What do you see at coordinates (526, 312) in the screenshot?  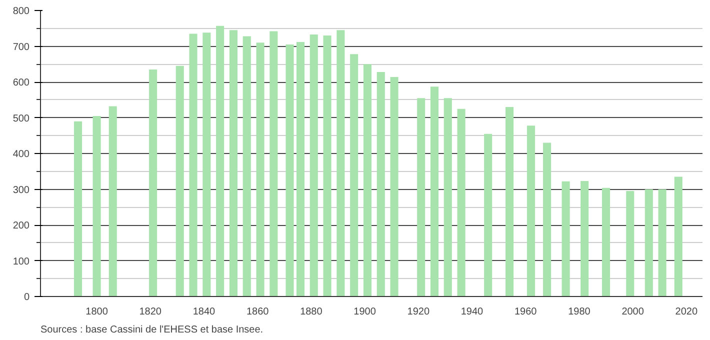 I see `x-tick-label: 1960` at bounding box center [526, 312].